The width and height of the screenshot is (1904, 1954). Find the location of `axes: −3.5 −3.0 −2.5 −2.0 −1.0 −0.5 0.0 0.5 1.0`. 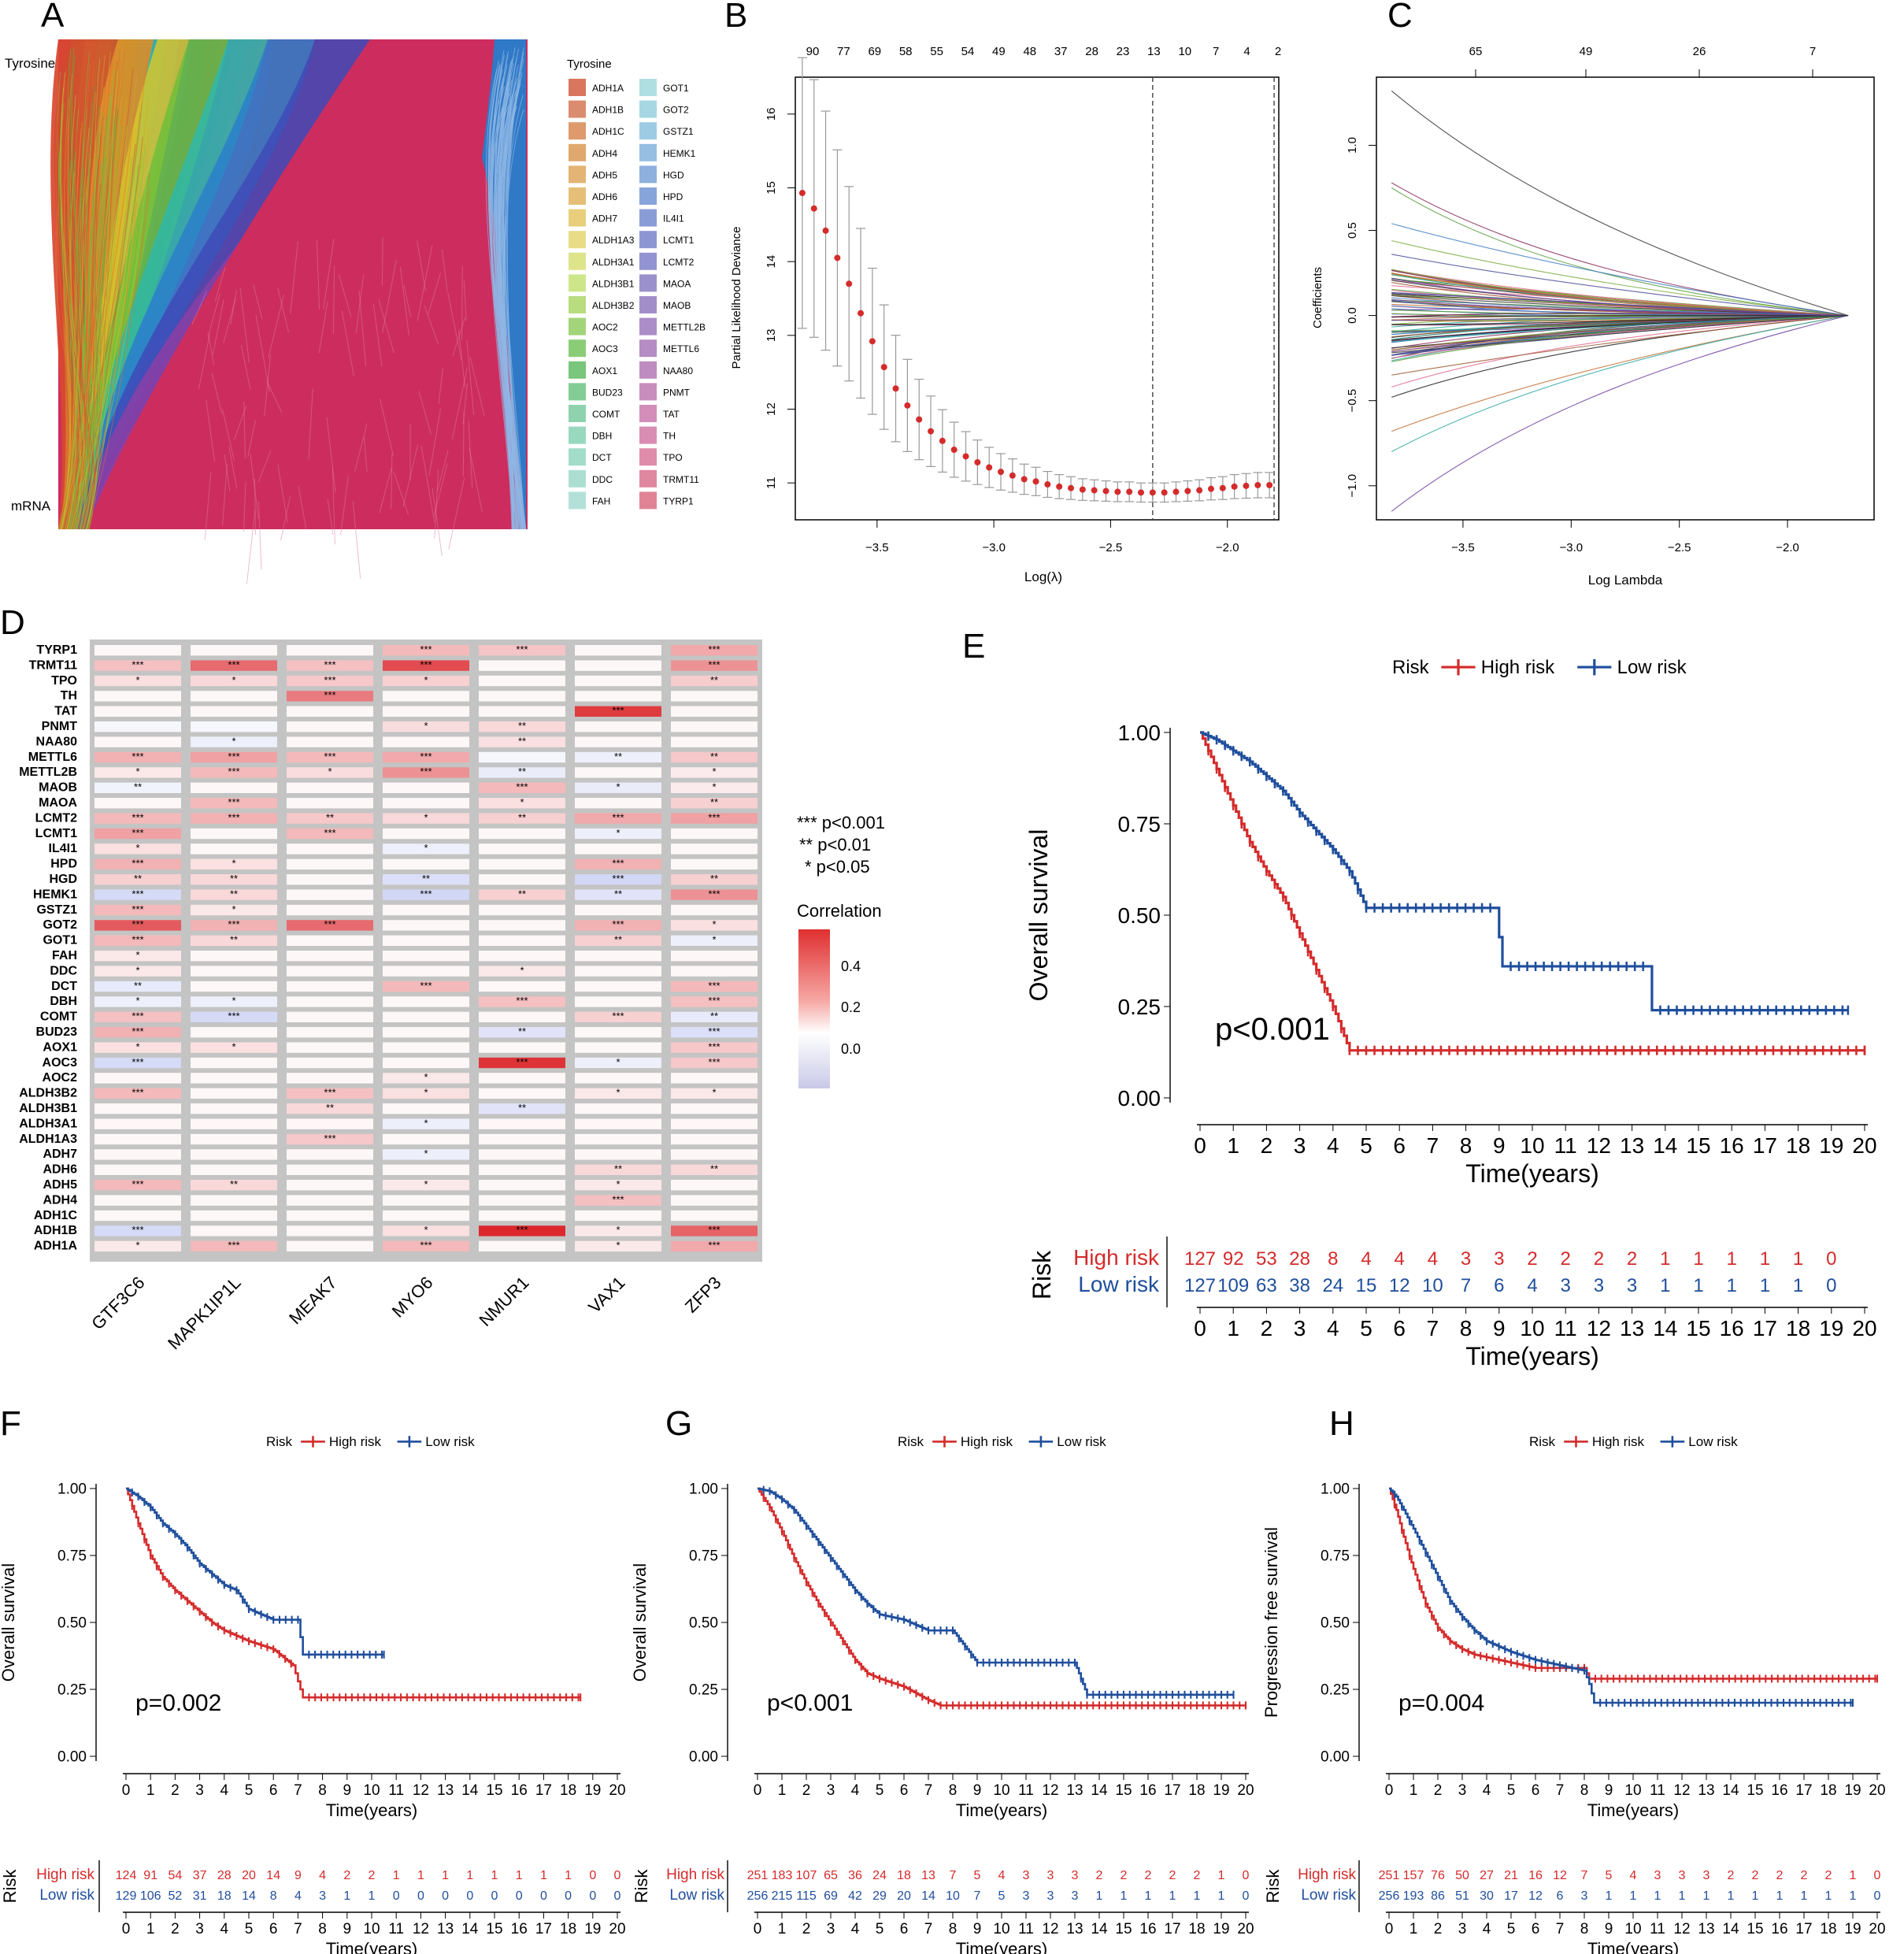

axes: −3.5 −3.0 −2.5 −2.0 −1.0 −0.5 0.0 0.5 1.0 is located at coordinates (1572, 345).